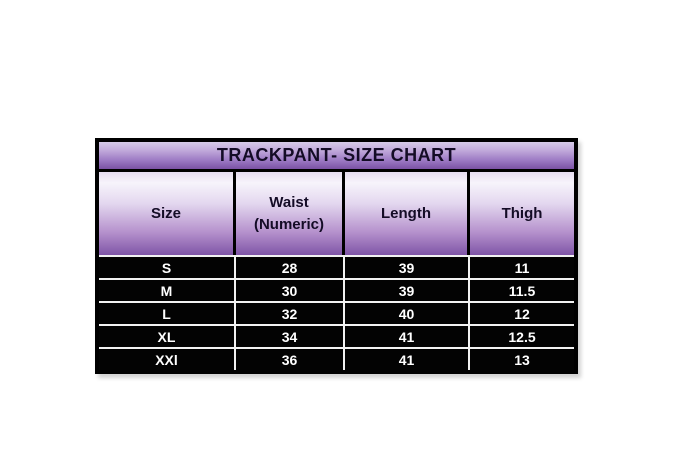 The image size is (694, 462). I want to click on column-header-length: Length, so click(407, 213).